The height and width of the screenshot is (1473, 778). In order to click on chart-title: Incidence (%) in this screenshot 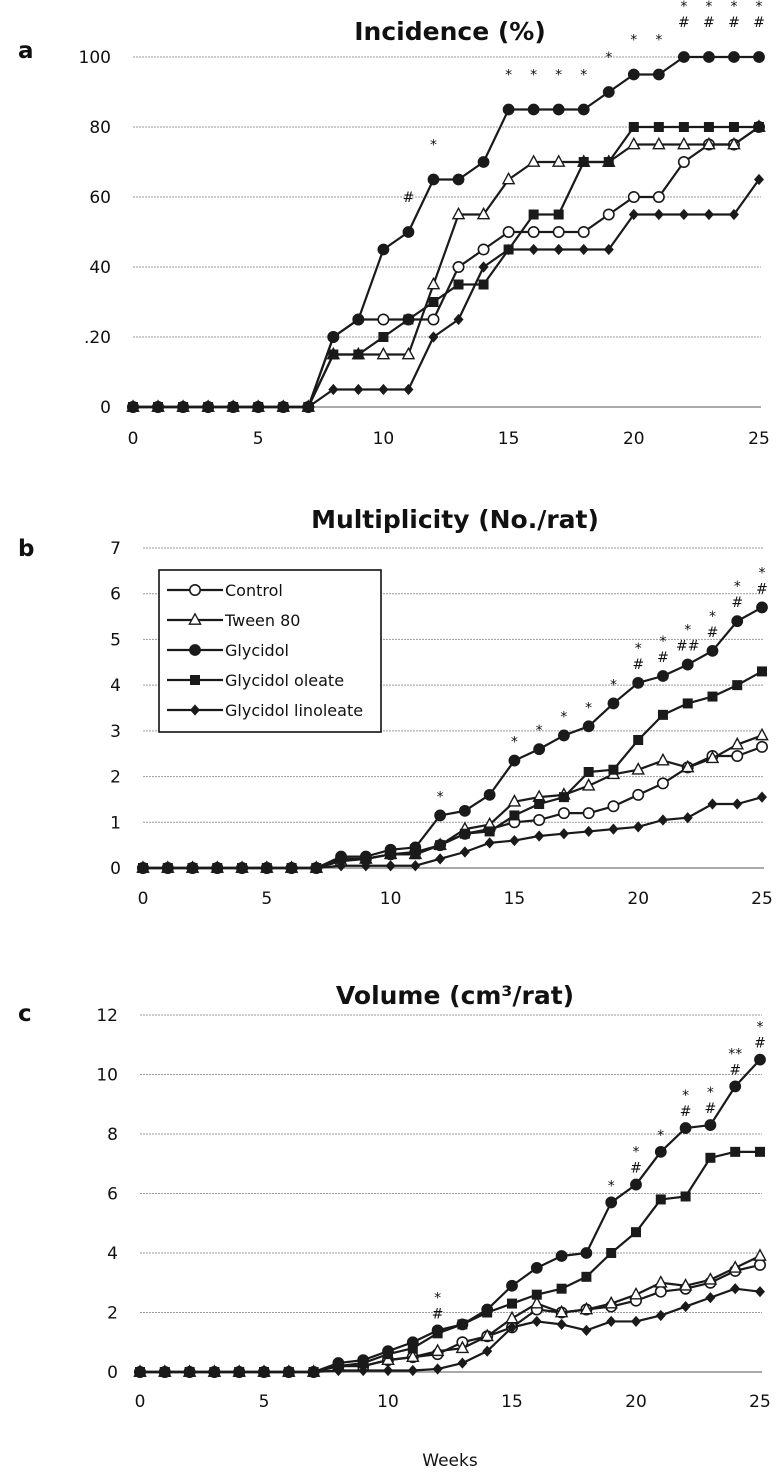, I will do `click(450, 31)`.